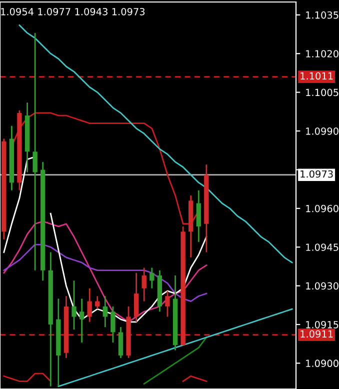 The height and width of the screenshot is (389, 339). Describe the element at coordinates (322, 15) in the screenshot. I see `y-tick-label: 1.1035` at that location.